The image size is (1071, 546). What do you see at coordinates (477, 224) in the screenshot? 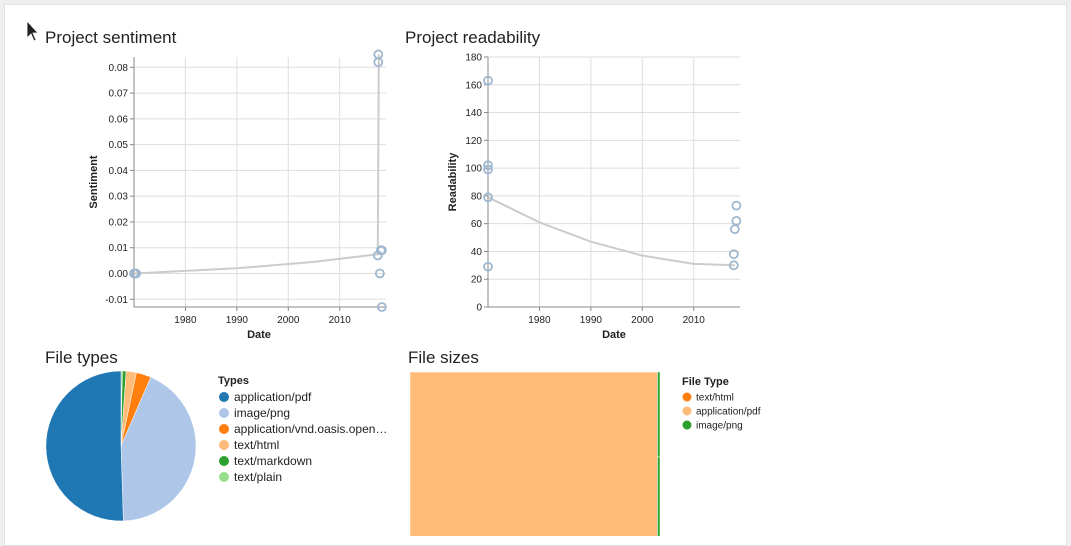
I see `read-y-tick-label: 60` at bounding box center [477, 224].